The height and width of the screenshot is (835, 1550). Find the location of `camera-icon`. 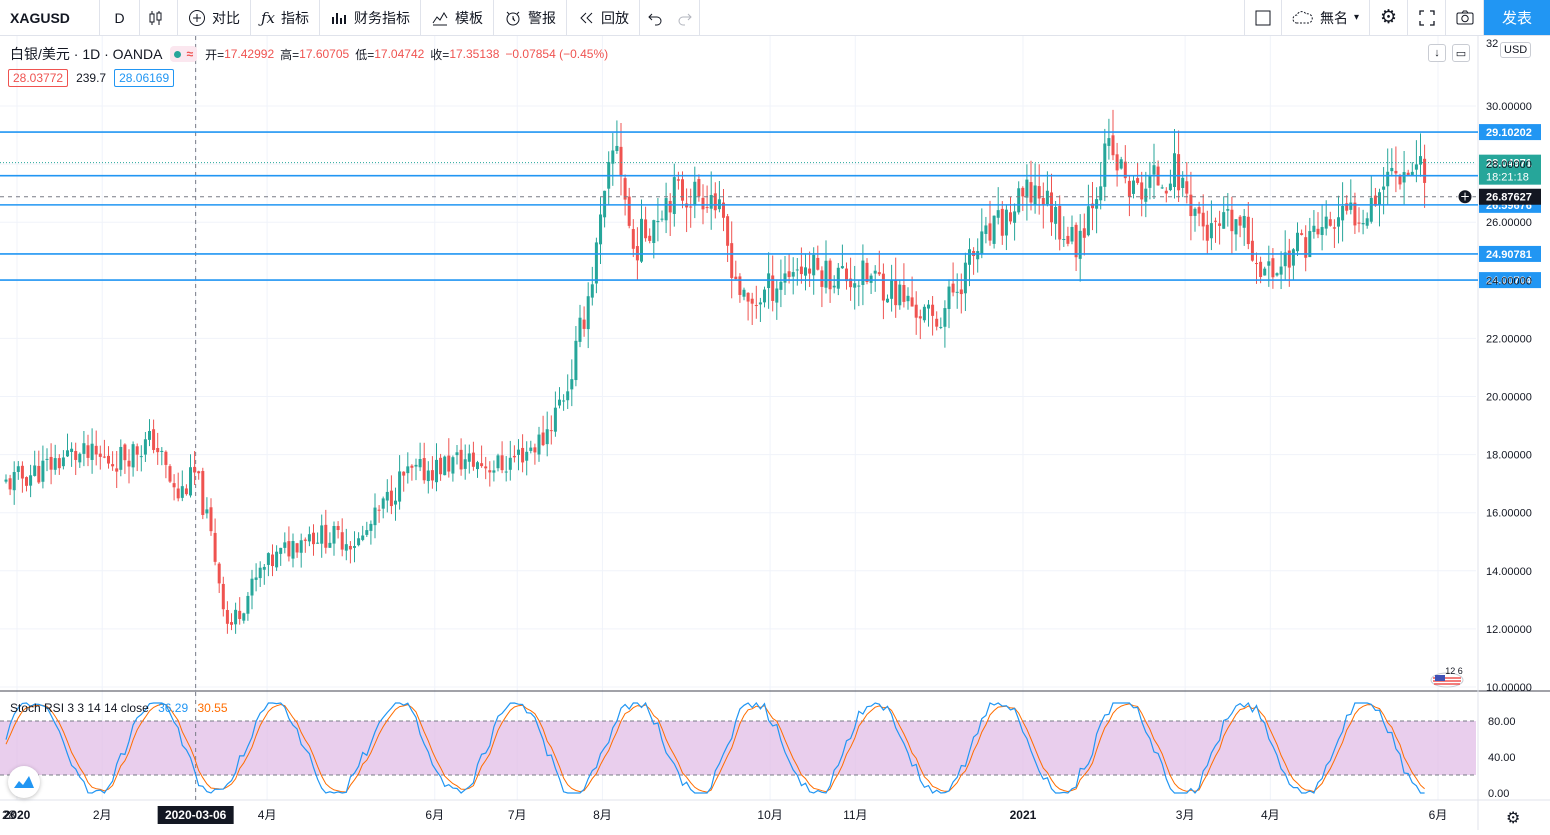

camera-icon is located at coordinates (1465, 18).